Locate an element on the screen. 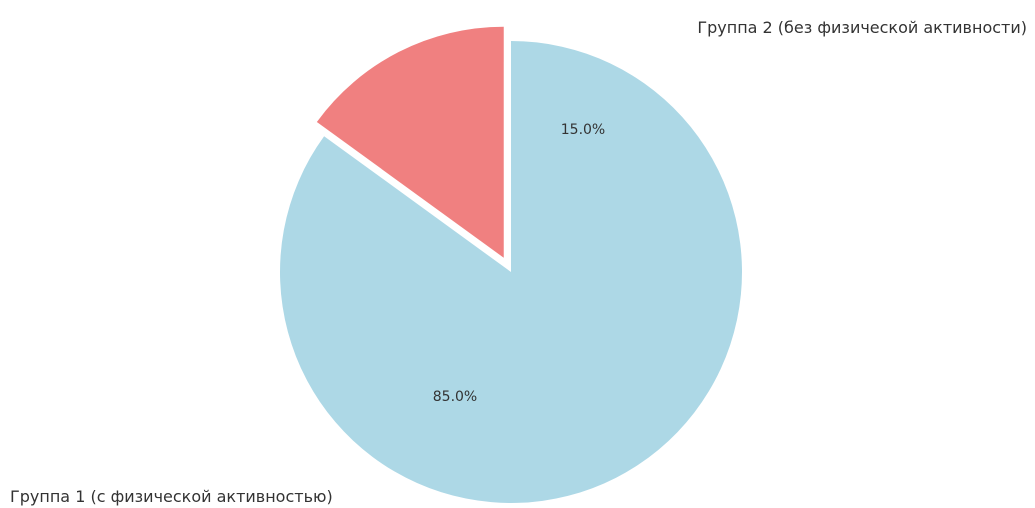 The height and width of the screenshot is (508, 1035). slice-label-group-1: Группа 1 (с физической активностью) is located at coordinates (171, 496).